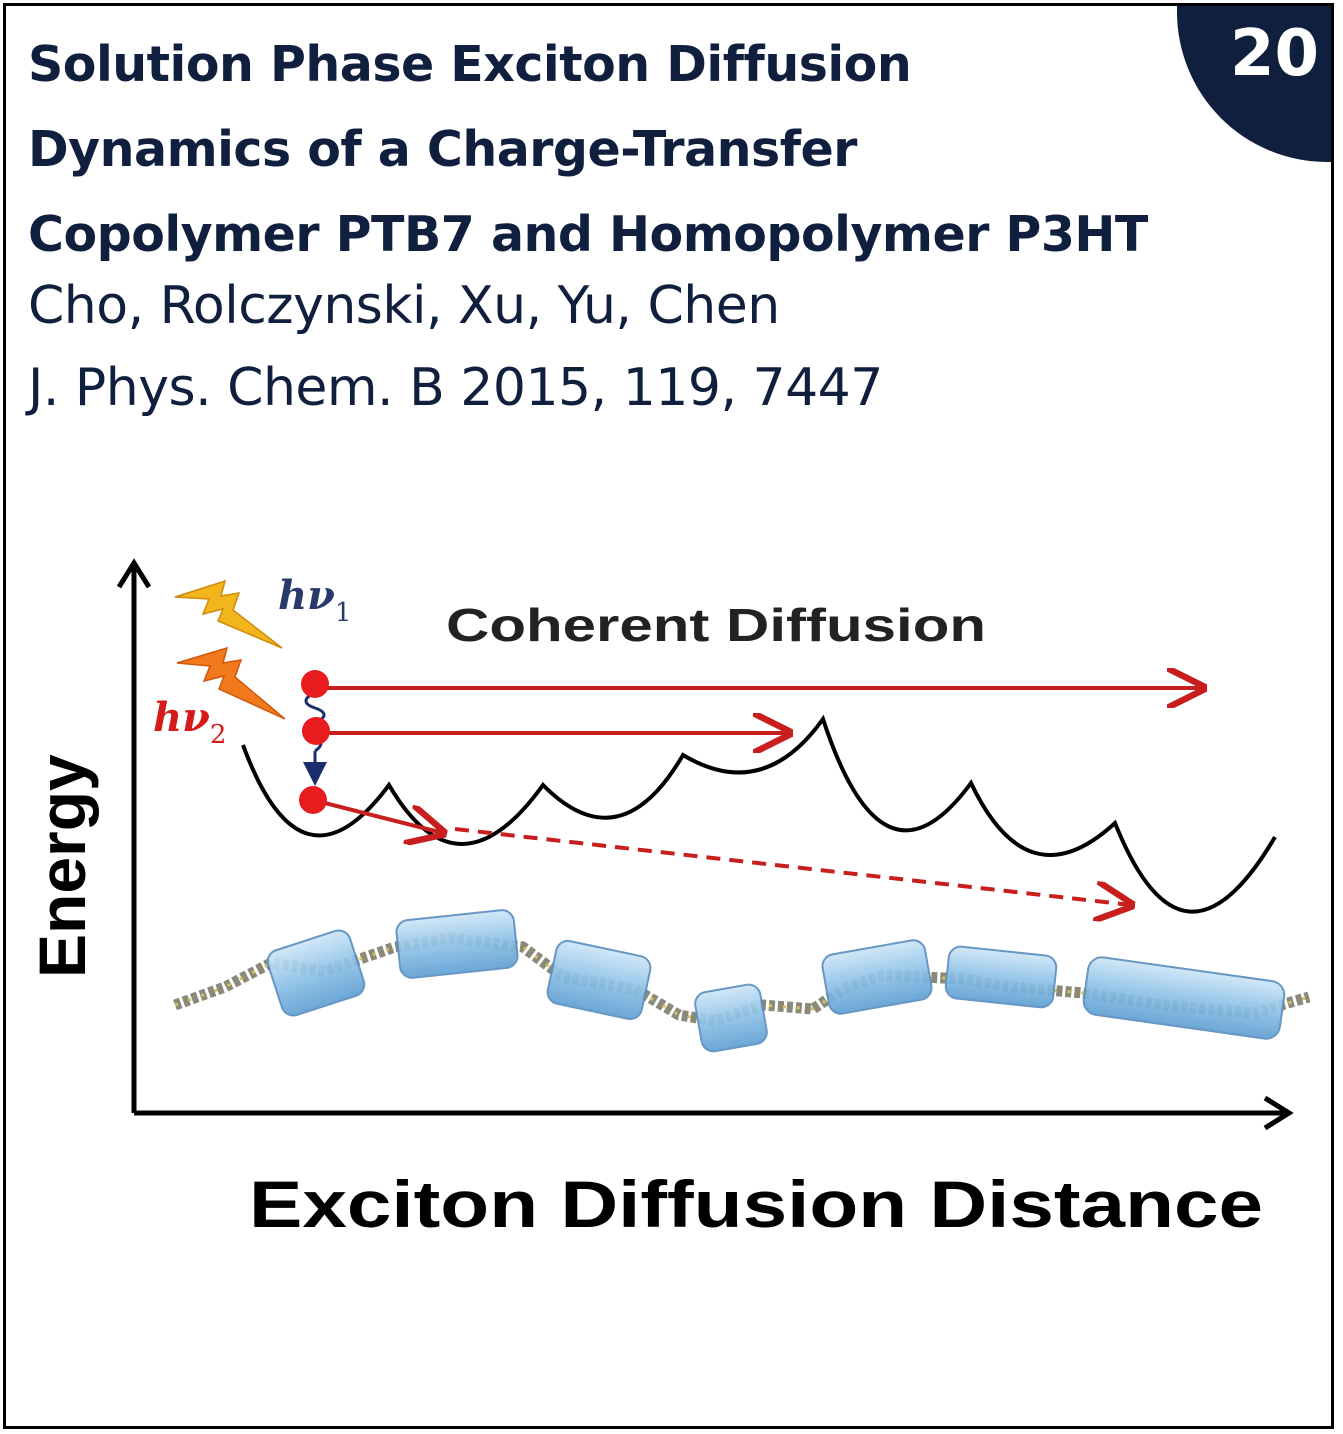 The width and height of the screenshot is (1343, 1434). What do you see at coordinates (588, 234) in the screenshot?
I see `title-line-3: Copolymer PTB7 and Homopolymer P3HT` at bounding box center [588, 234].